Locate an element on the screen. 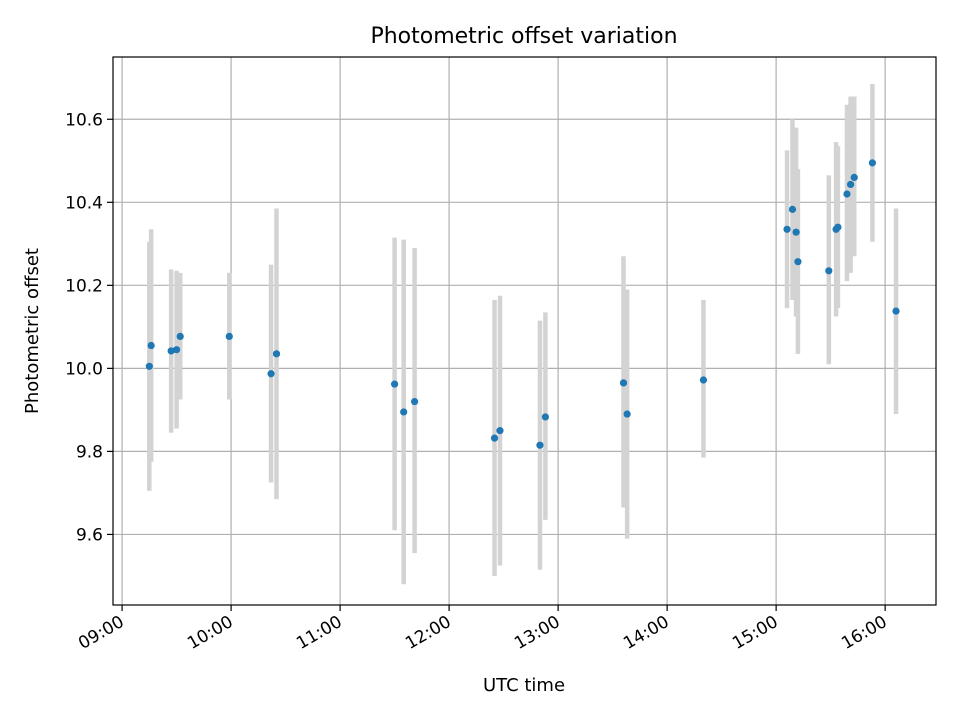  y-axis-ticks: 9.6 9.8 10.0 10.2 10.4 10.6 is located at coordinates (89, 327).